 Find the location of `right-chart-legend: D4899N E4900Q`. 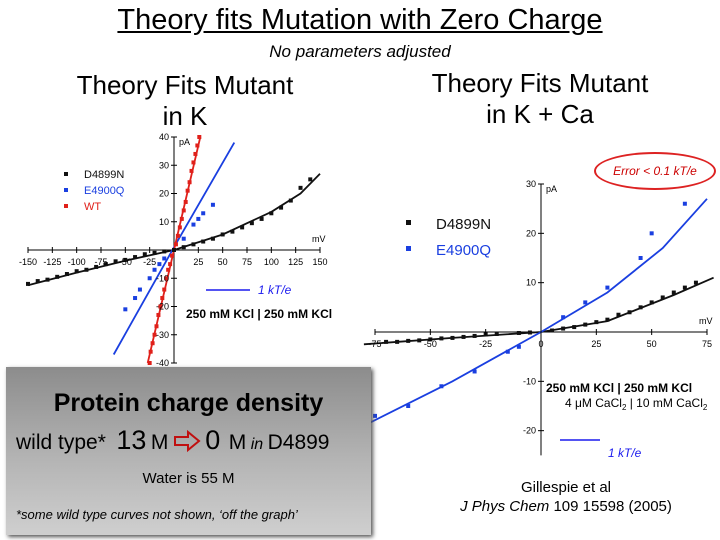

right-chart-legend: D4899N E4900Q is located at coordinates (448, 237).